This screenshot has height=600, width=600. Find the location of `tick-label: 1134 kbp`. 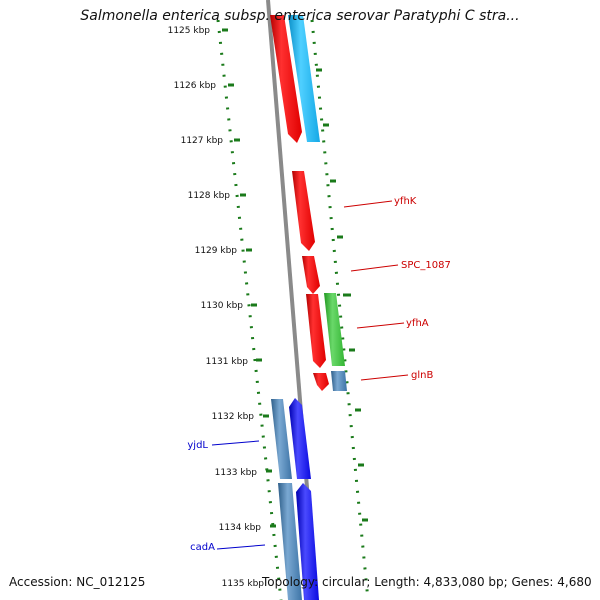

tick-label: 1134 kbp is located at coordinates (240, 528).